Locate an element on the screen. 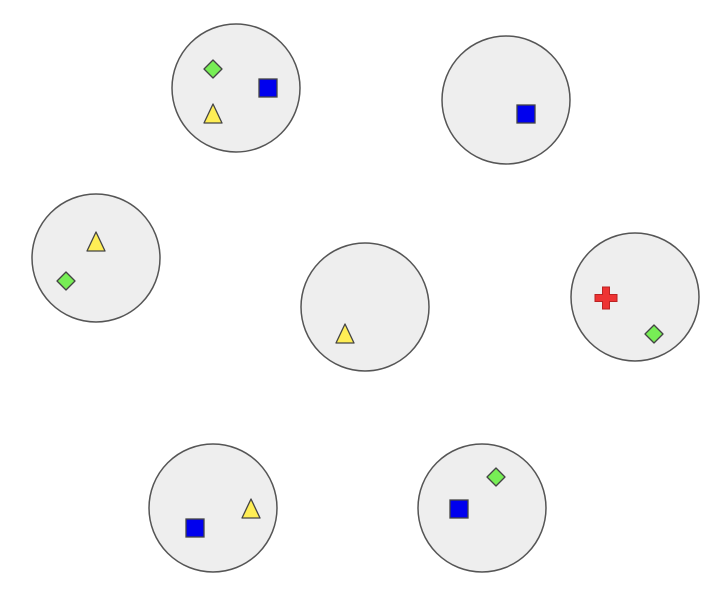 Image resolution: width=718 pixels, height=596 pixels. circle-bottom-left is located at coordinates (213, 508).